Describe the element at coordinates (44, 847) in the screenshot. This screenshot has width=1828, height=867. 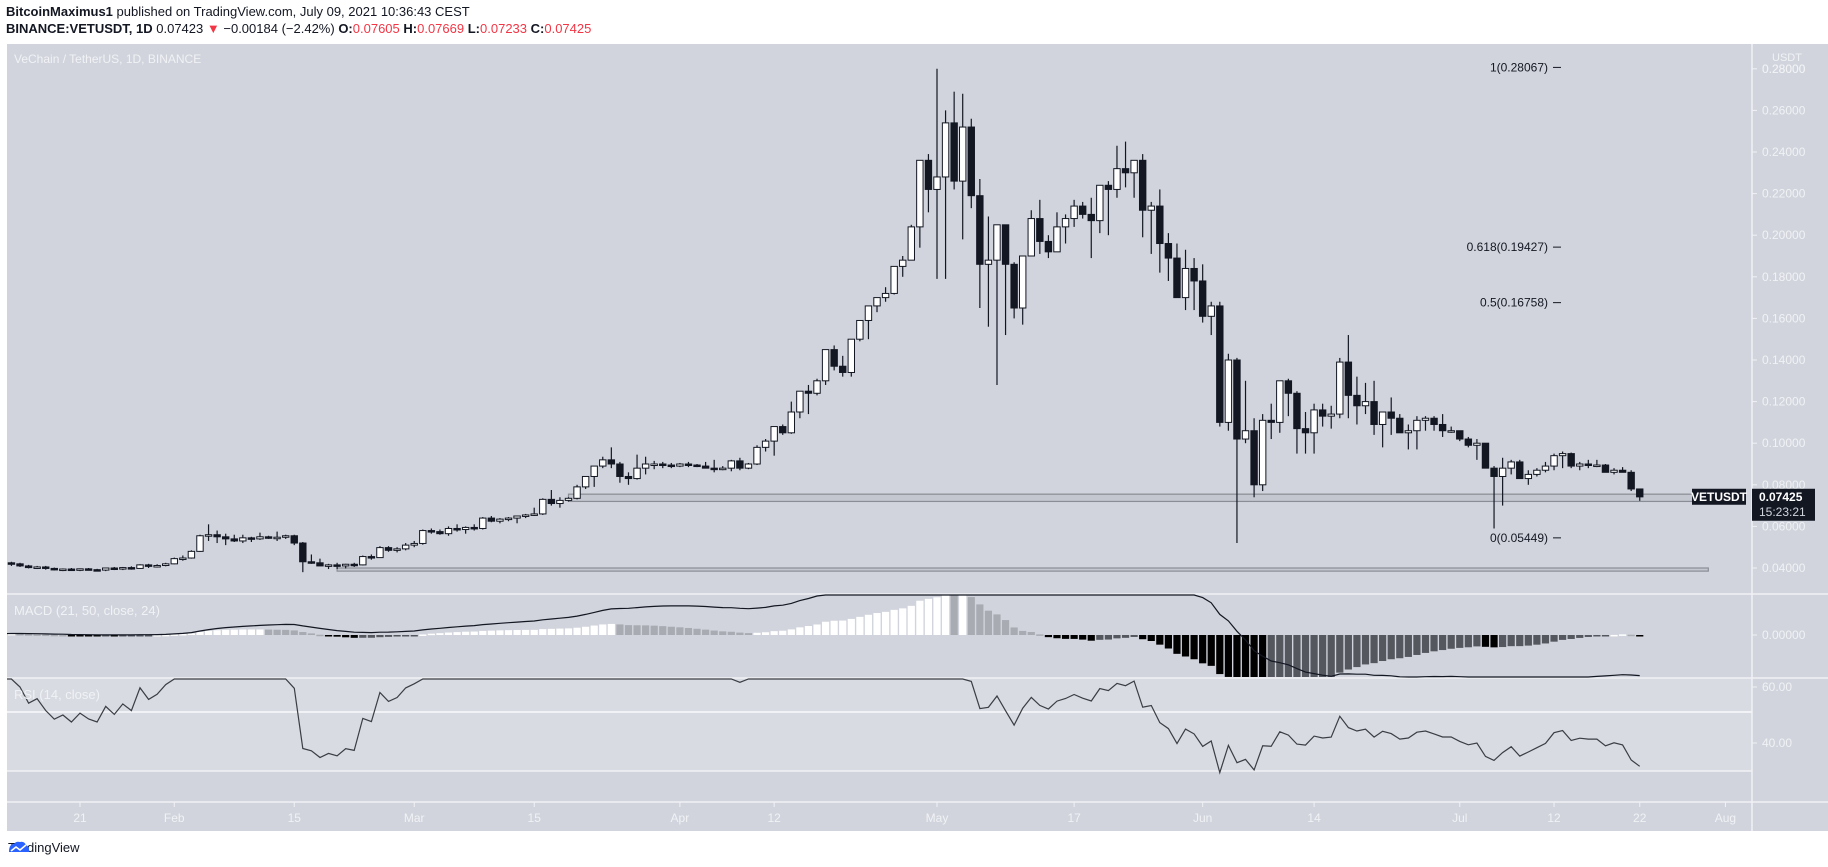
I see `tradingview-brand: TradingView` at that location.